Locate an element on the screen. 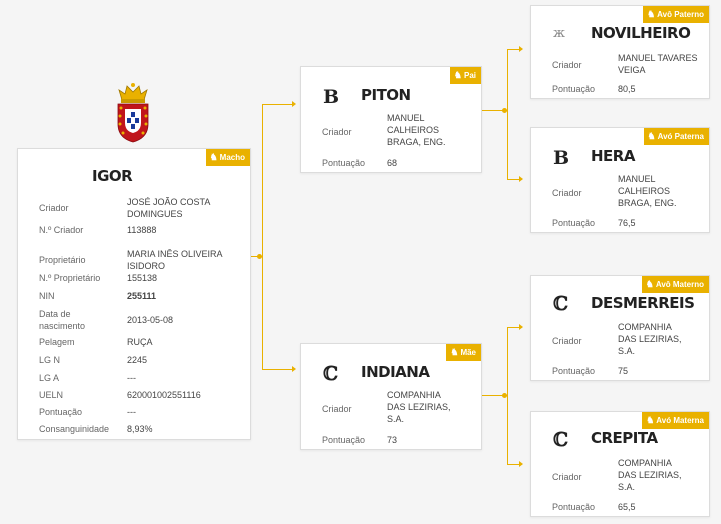 The image size is (721, 524). badge-label: Mãe is located at coordinates (468, 352).